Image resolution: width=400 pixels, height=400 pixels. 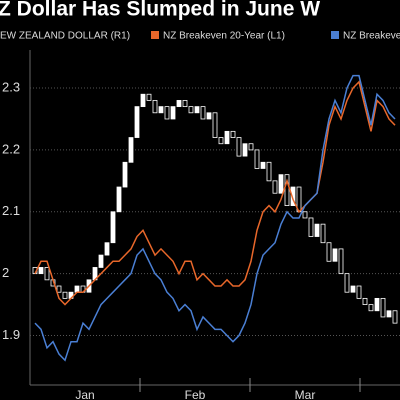 I want to click on y-tick-label: 2.2, so click(x=11, y=148).